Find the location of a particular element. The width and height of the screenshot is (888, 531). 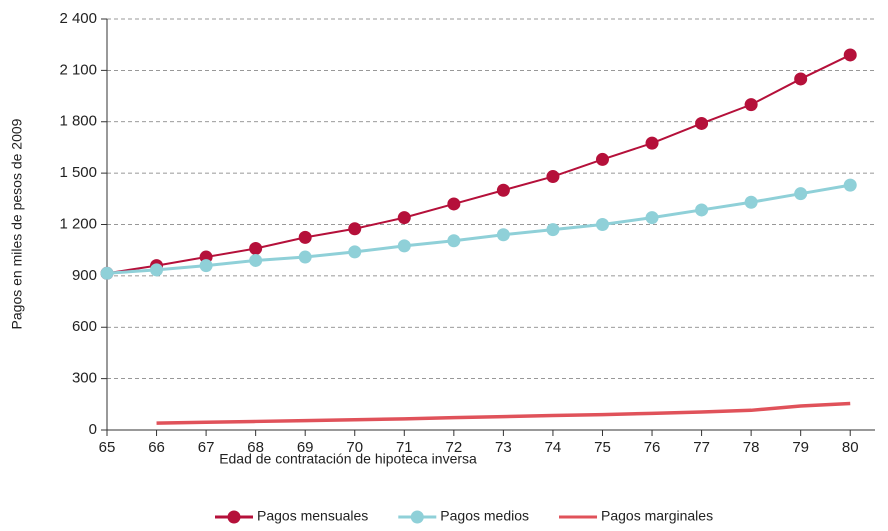

y-axis-label: Pagos en miles de pesos de 2009 is located at coordinates (17, 223).